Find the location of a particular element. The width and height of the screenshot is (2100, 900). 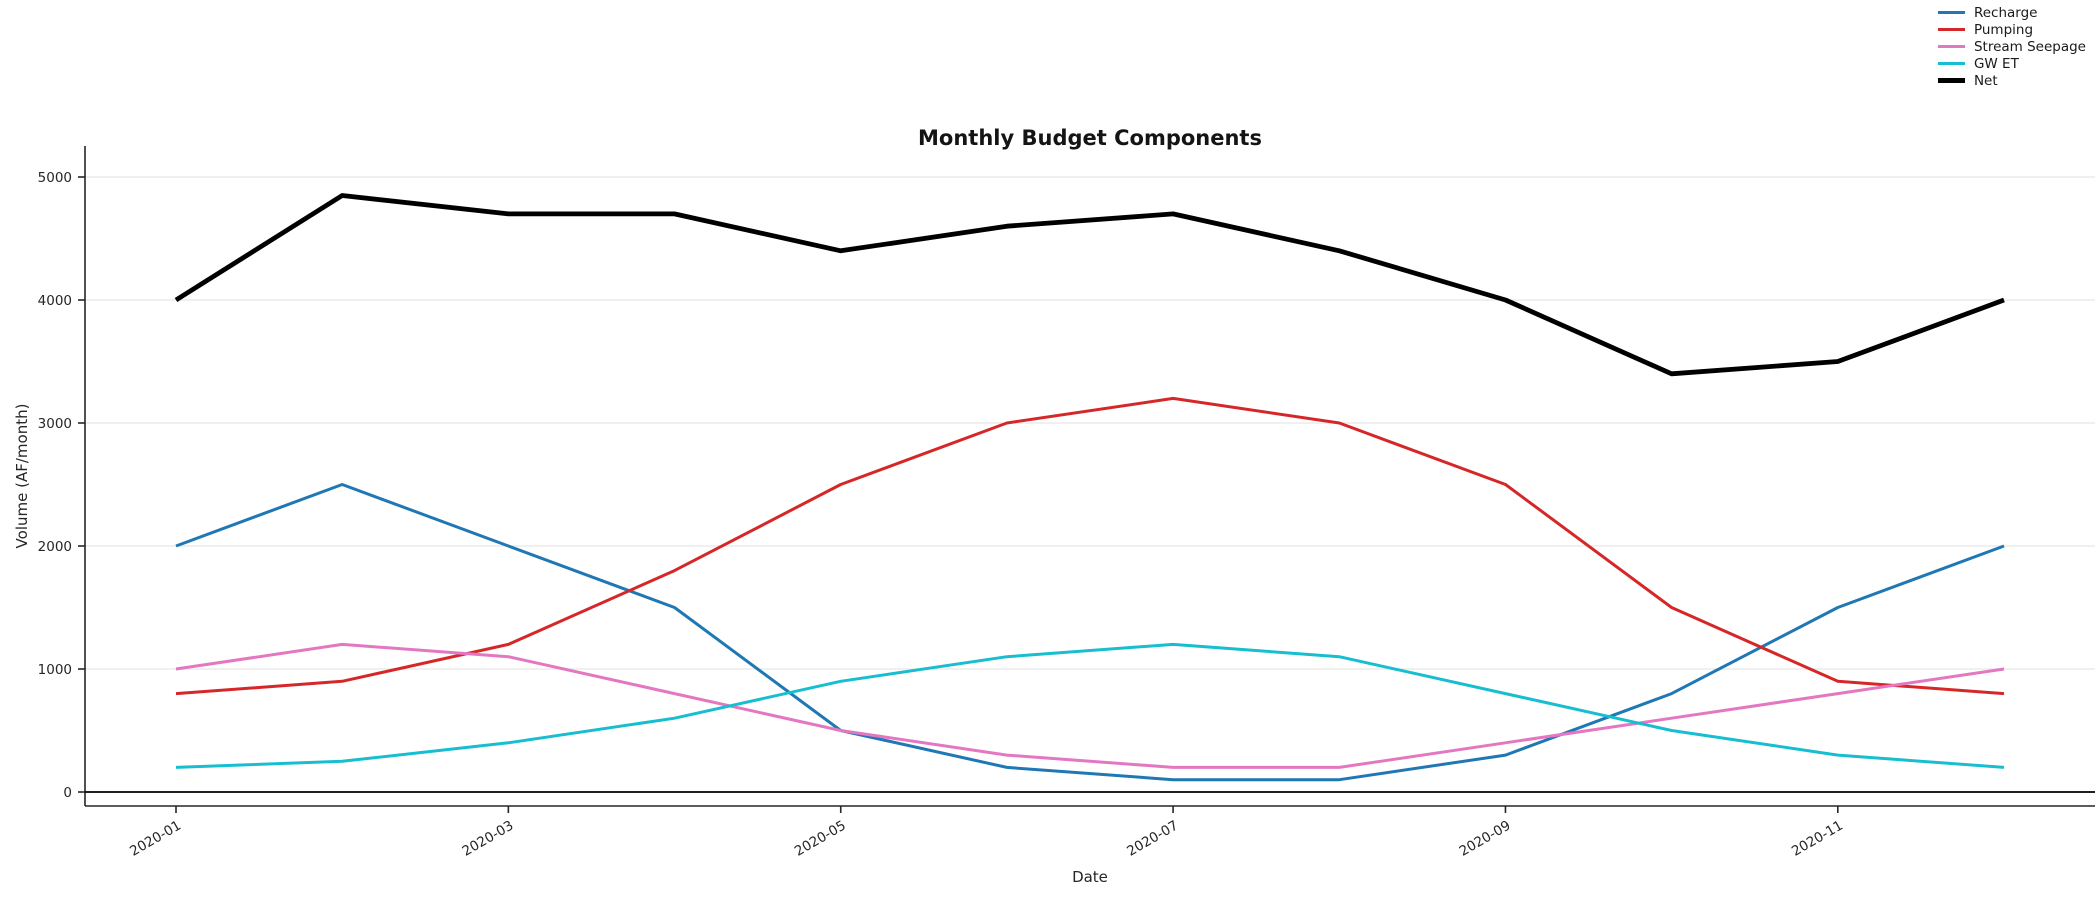

series-line-stream-seepage is located at coordinates (1090, 705).